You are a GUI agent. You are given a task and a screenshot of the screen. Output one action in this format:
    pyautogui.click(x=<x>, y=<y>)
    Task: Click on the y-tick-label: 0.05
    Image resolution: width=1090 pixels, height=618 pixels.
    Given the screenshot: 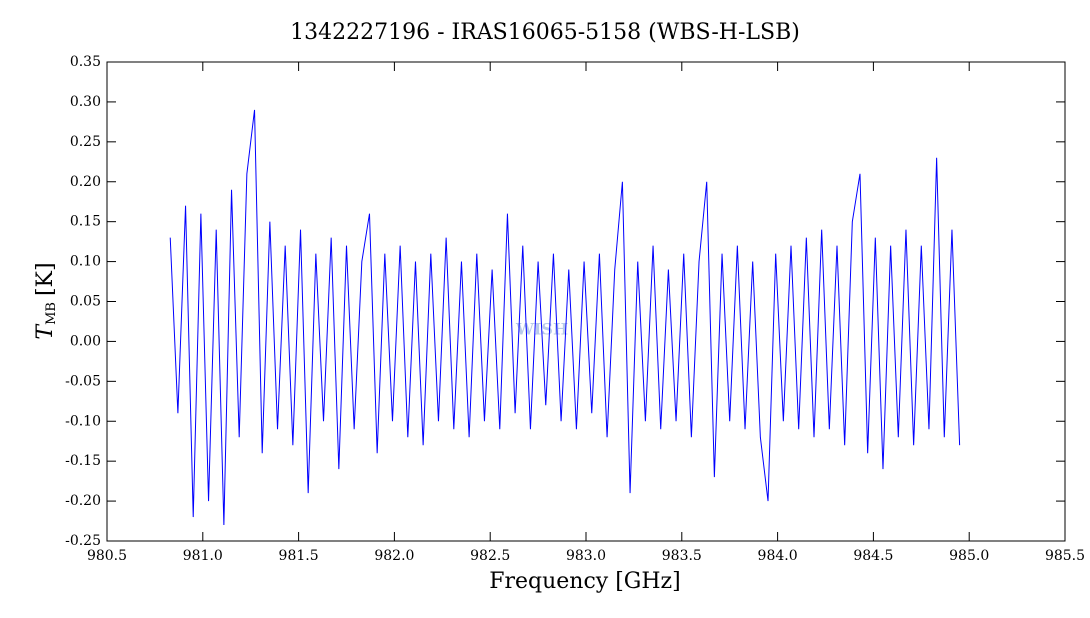 What is the action you would take?
    pyautogui.click(x=85, y=302)
    